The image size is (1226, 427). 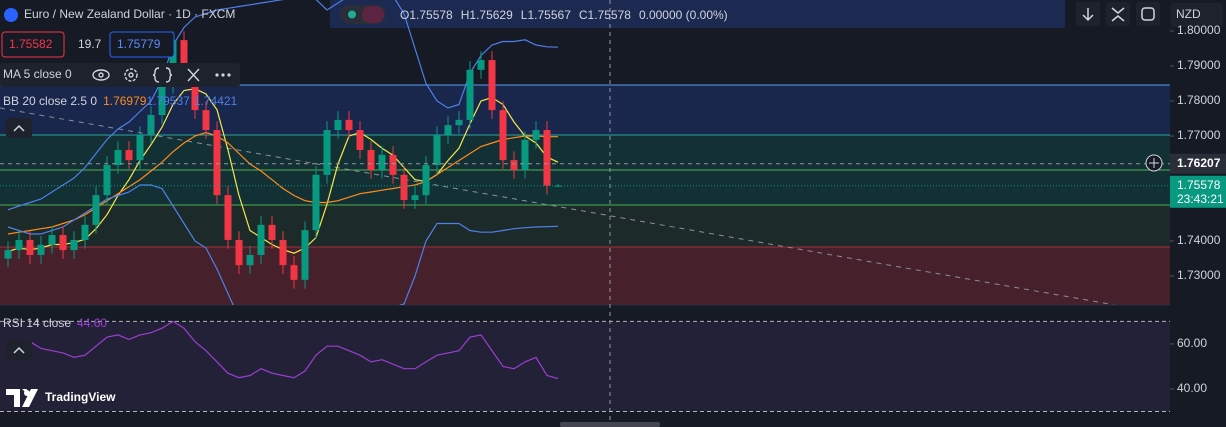 What do you see at coordinates (1199, 240) in the screenshot?
I see `y-tick-label: 1.74000` at bounding box center [1199, 240].